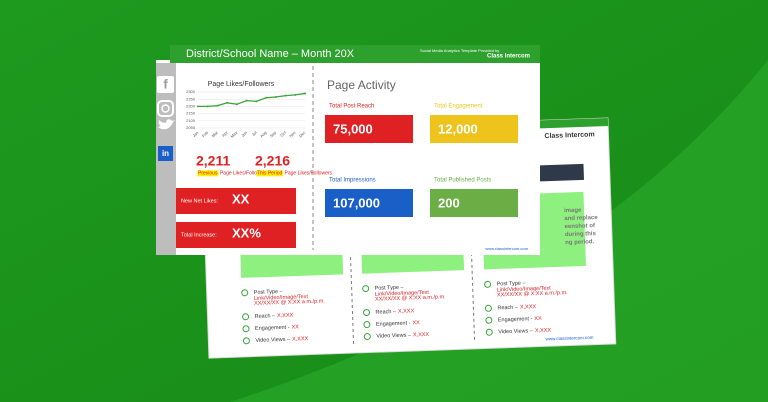 The height and width of the screenshot is (402, 768). Describe the element at coordinates (292, 134) in the screenshot. I see `x-tick-label: Nov` at that location.